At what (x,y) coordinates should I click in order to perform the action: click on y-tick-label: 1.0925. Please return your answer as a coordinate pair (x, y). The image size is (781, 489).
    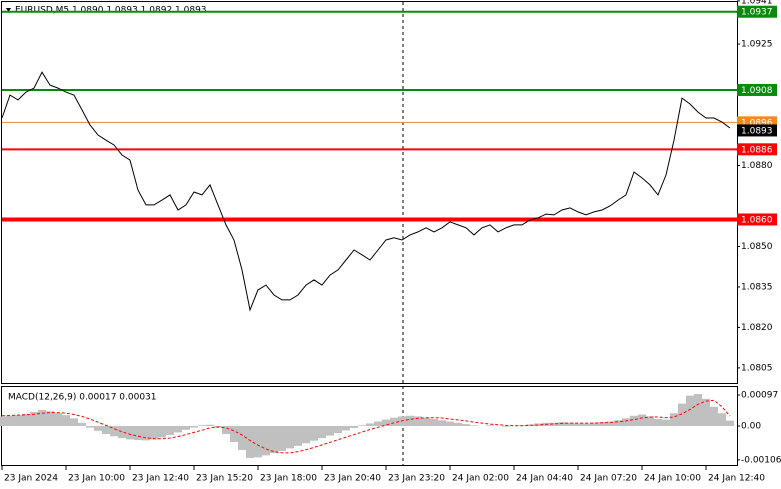
    Looking at the image, I should click on (757, 45).